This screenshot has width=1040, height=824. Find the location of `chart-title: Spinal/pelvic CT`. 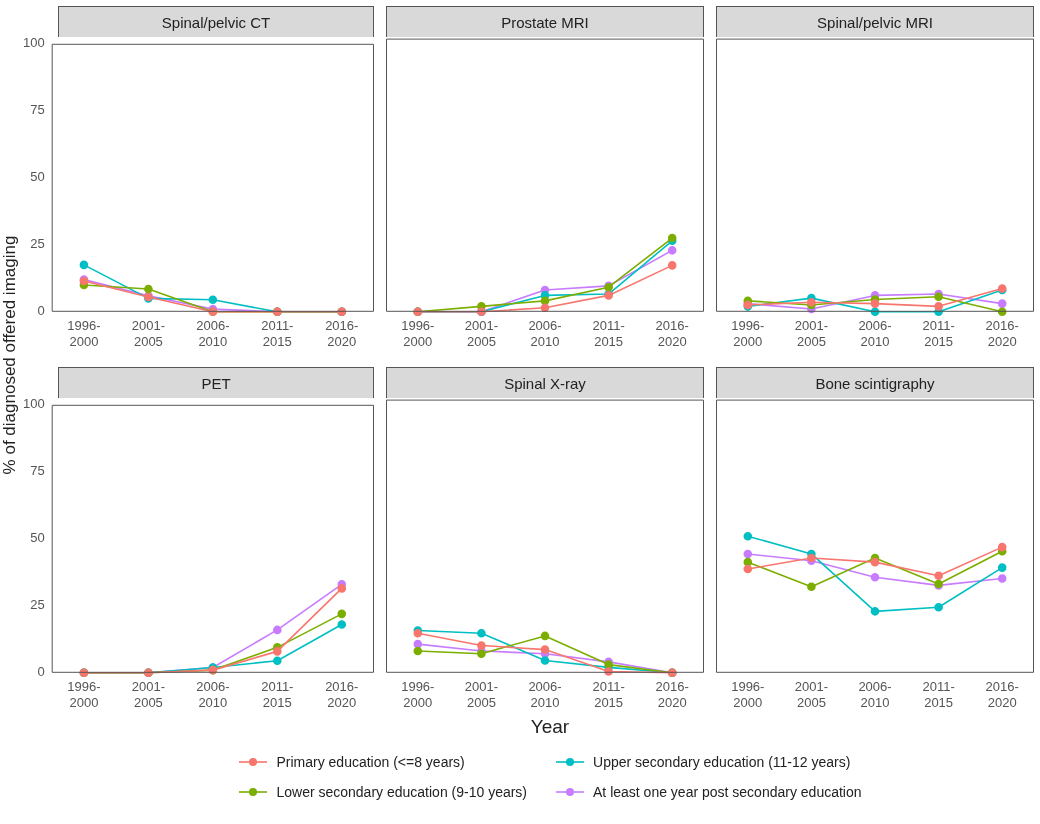

chart-title: Spinal/pelvic CT is located at coordinates (216, 22).